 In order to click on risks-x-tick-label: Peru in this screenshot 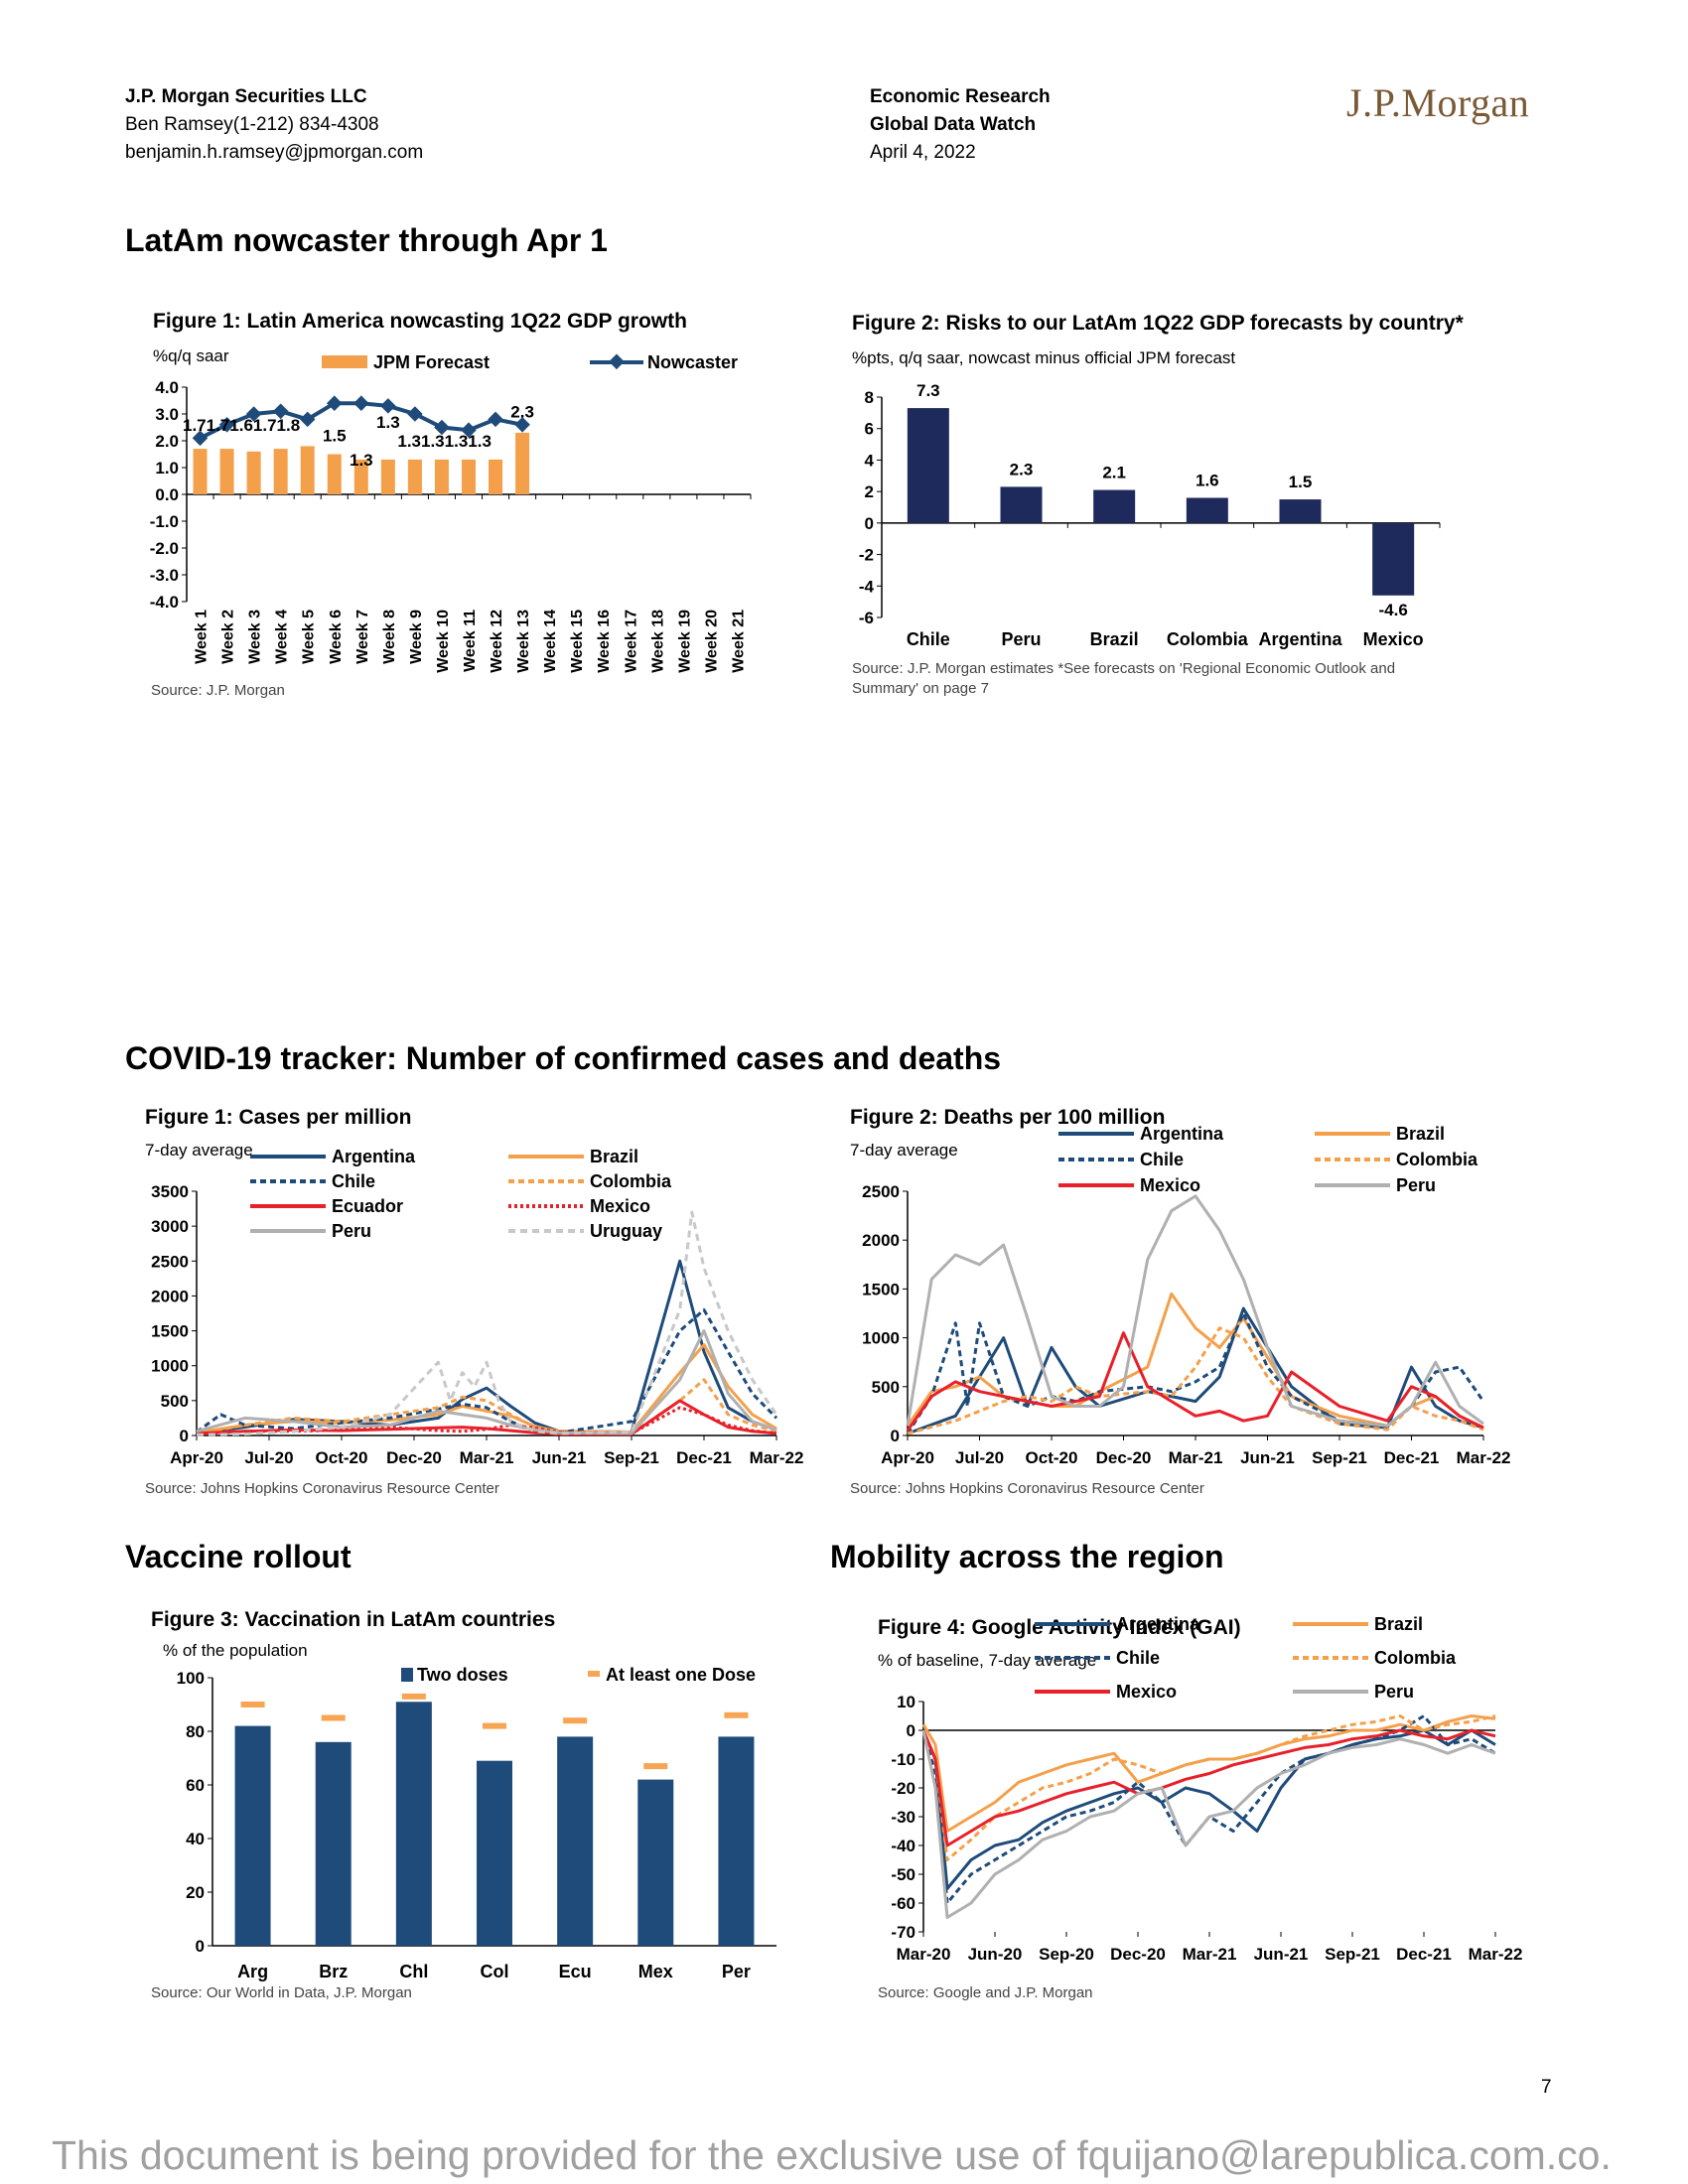, I will do `click(1021, 639)`.